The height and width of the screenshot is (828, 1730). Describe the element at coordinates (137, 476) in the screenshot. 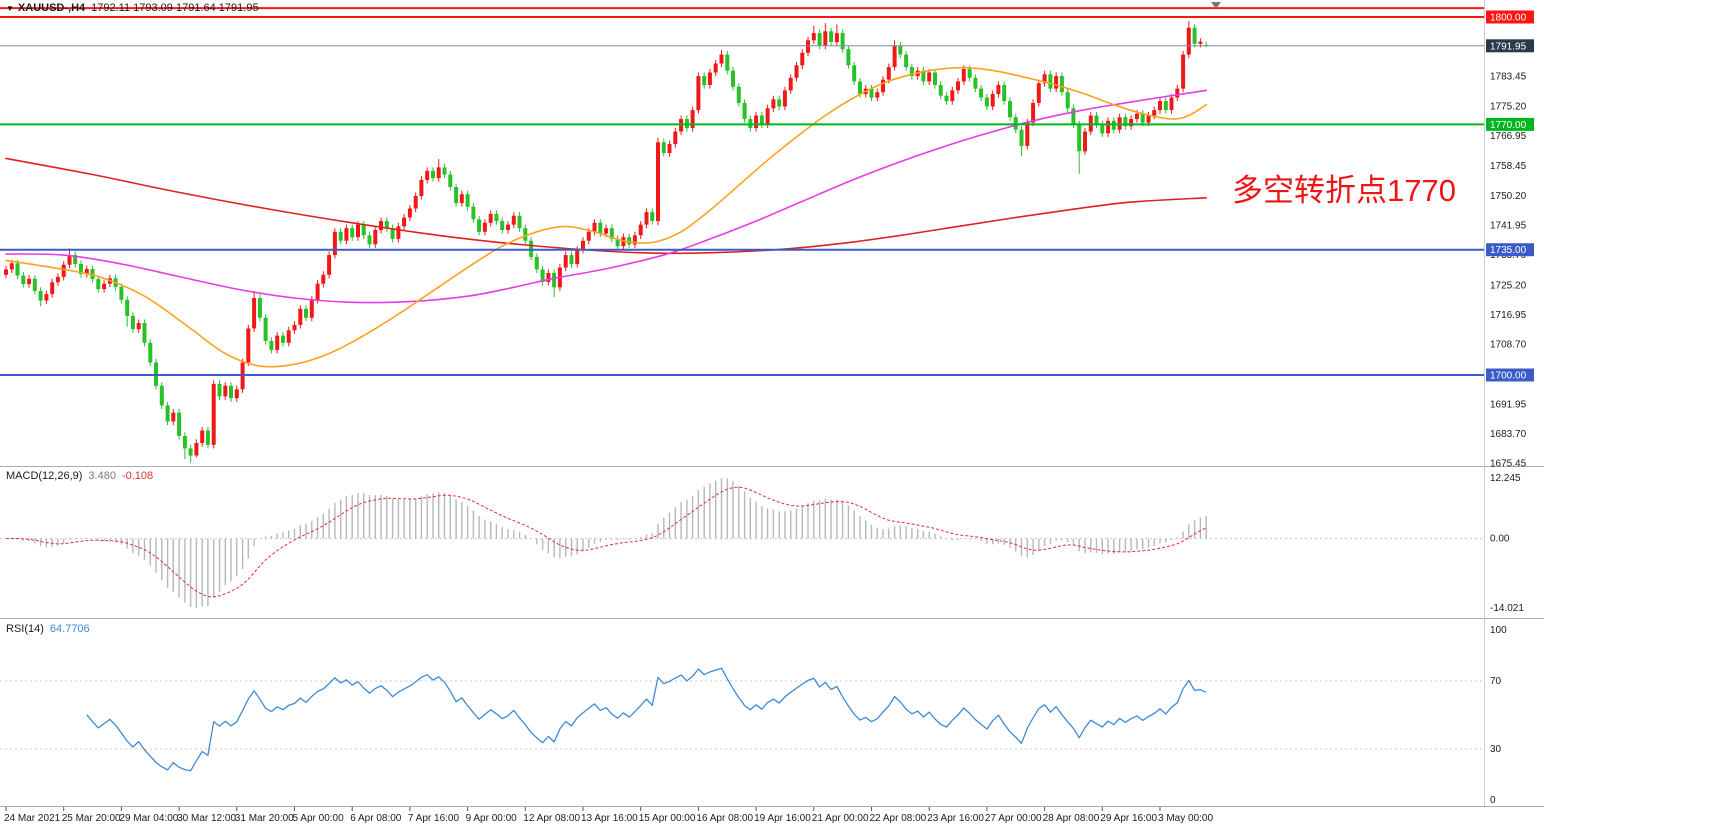

I see `macd-signal-value: -0.108` at that location.